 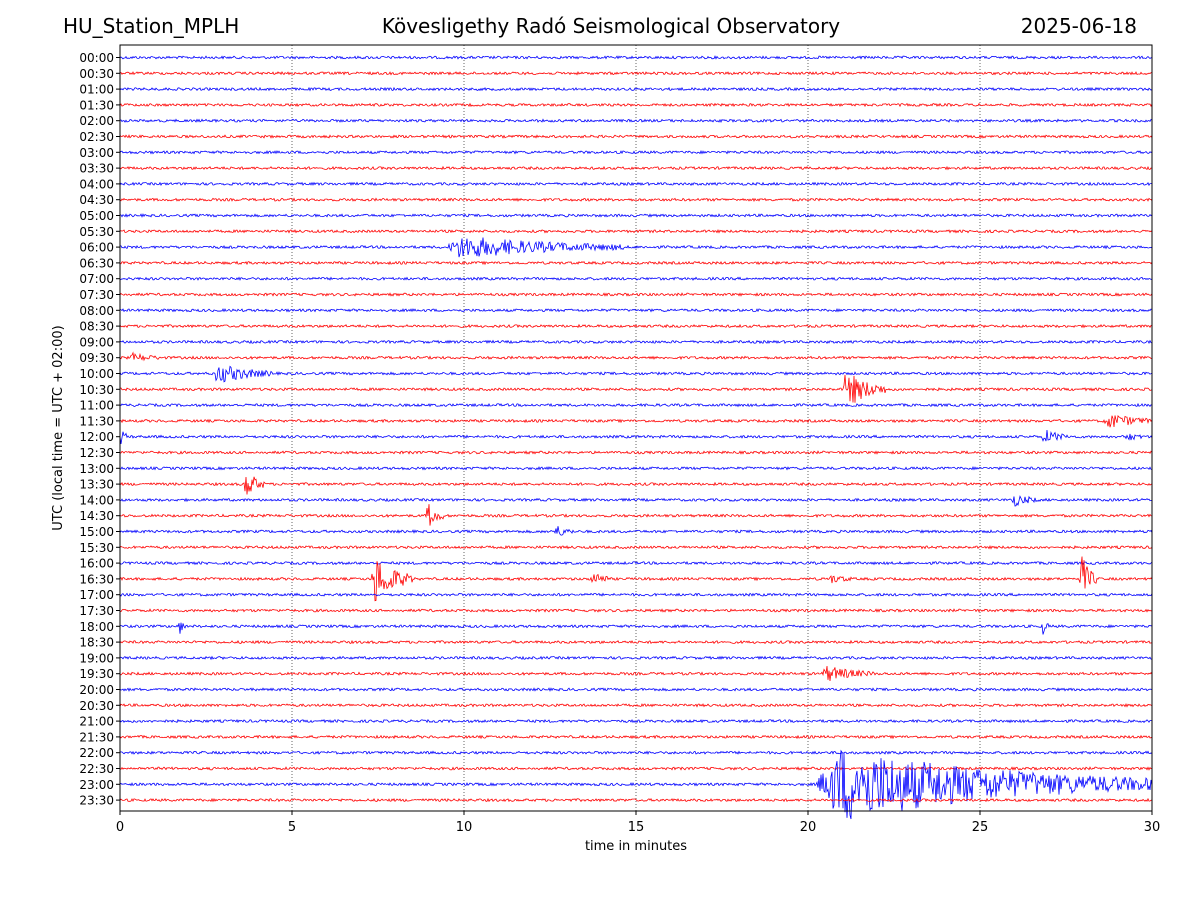 What do you see at coordinates (96, 58) in the screenshot?
I see `y-tick-label-0000: 00:00` at bounding box center [96, 58].